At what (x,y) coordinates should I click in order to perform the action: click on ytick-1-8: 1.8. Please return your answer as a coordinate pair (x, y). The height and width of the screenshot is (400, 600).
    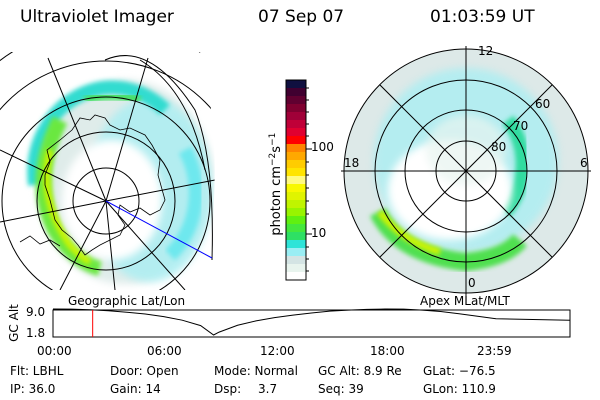
    Looking at the image, I should click on (36, 333).